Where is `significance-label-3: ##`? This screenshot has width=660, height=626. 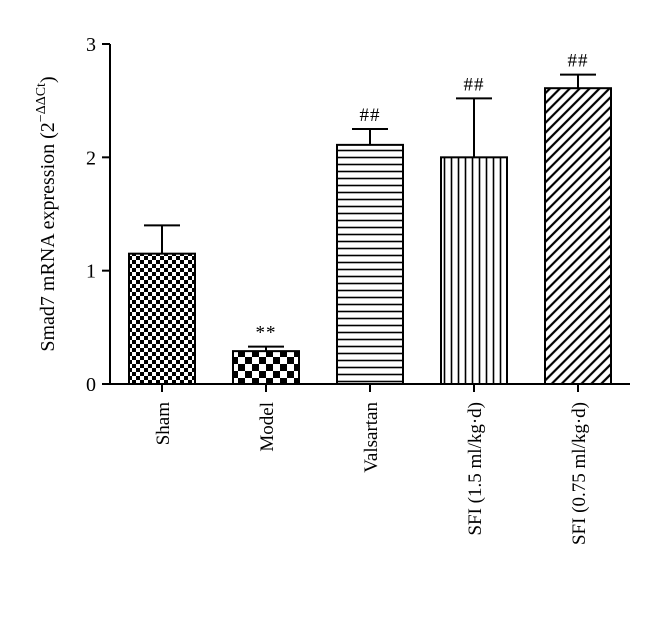
significance-label-3: ## is located at coordinates (370, 115).